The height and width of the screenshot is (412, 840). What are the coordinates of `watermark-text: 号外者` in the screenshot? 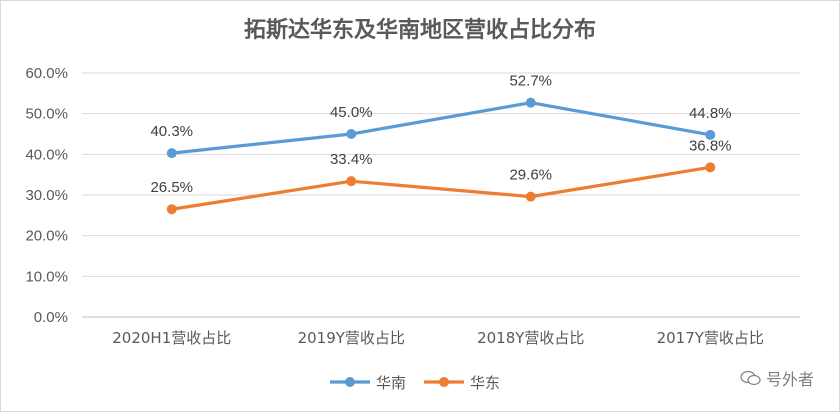 It's located at (790, 379).